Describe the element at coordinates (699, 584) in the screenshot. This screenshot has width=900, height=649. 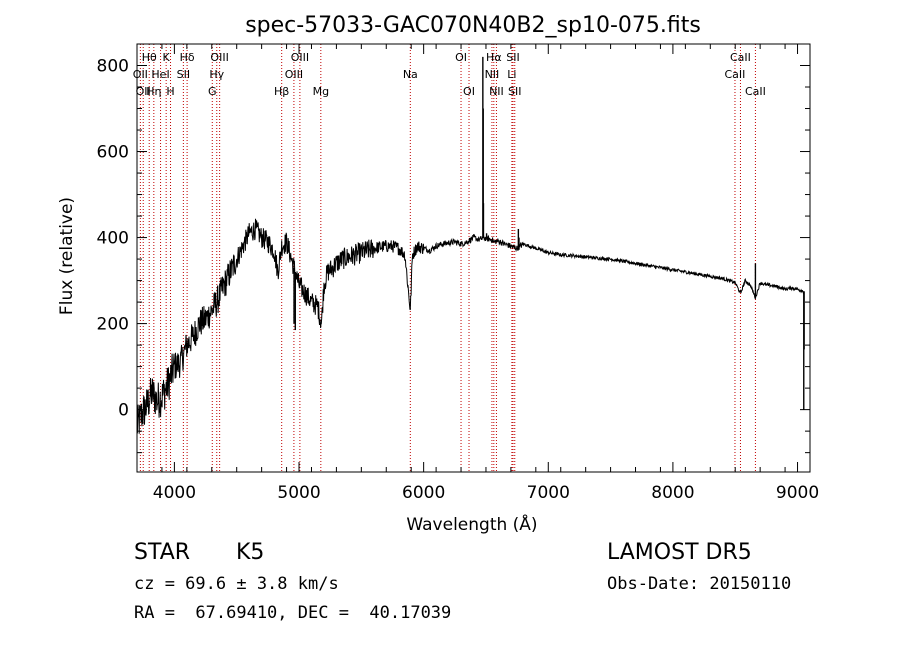
I see `observation-date: Obs-Date: 20150110` at that location.